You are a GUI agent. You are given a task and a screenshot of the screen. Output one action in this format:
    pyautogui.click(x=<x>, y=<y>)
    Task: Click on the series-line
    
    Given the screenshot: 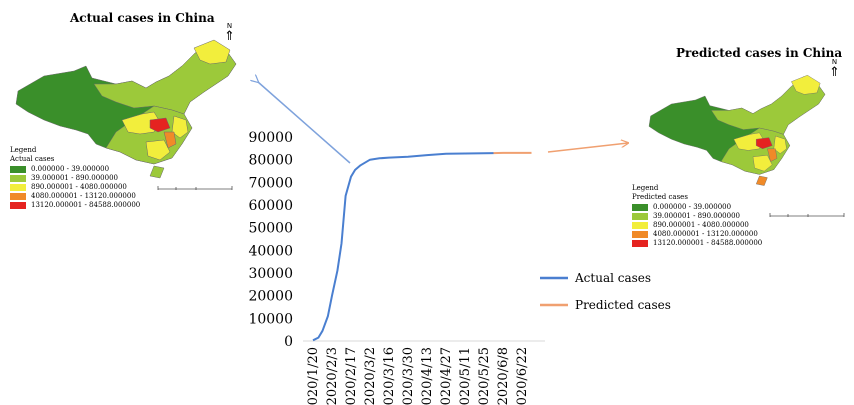 What is the action you would take?
    pyautogui.click(x=403, y=247)
    